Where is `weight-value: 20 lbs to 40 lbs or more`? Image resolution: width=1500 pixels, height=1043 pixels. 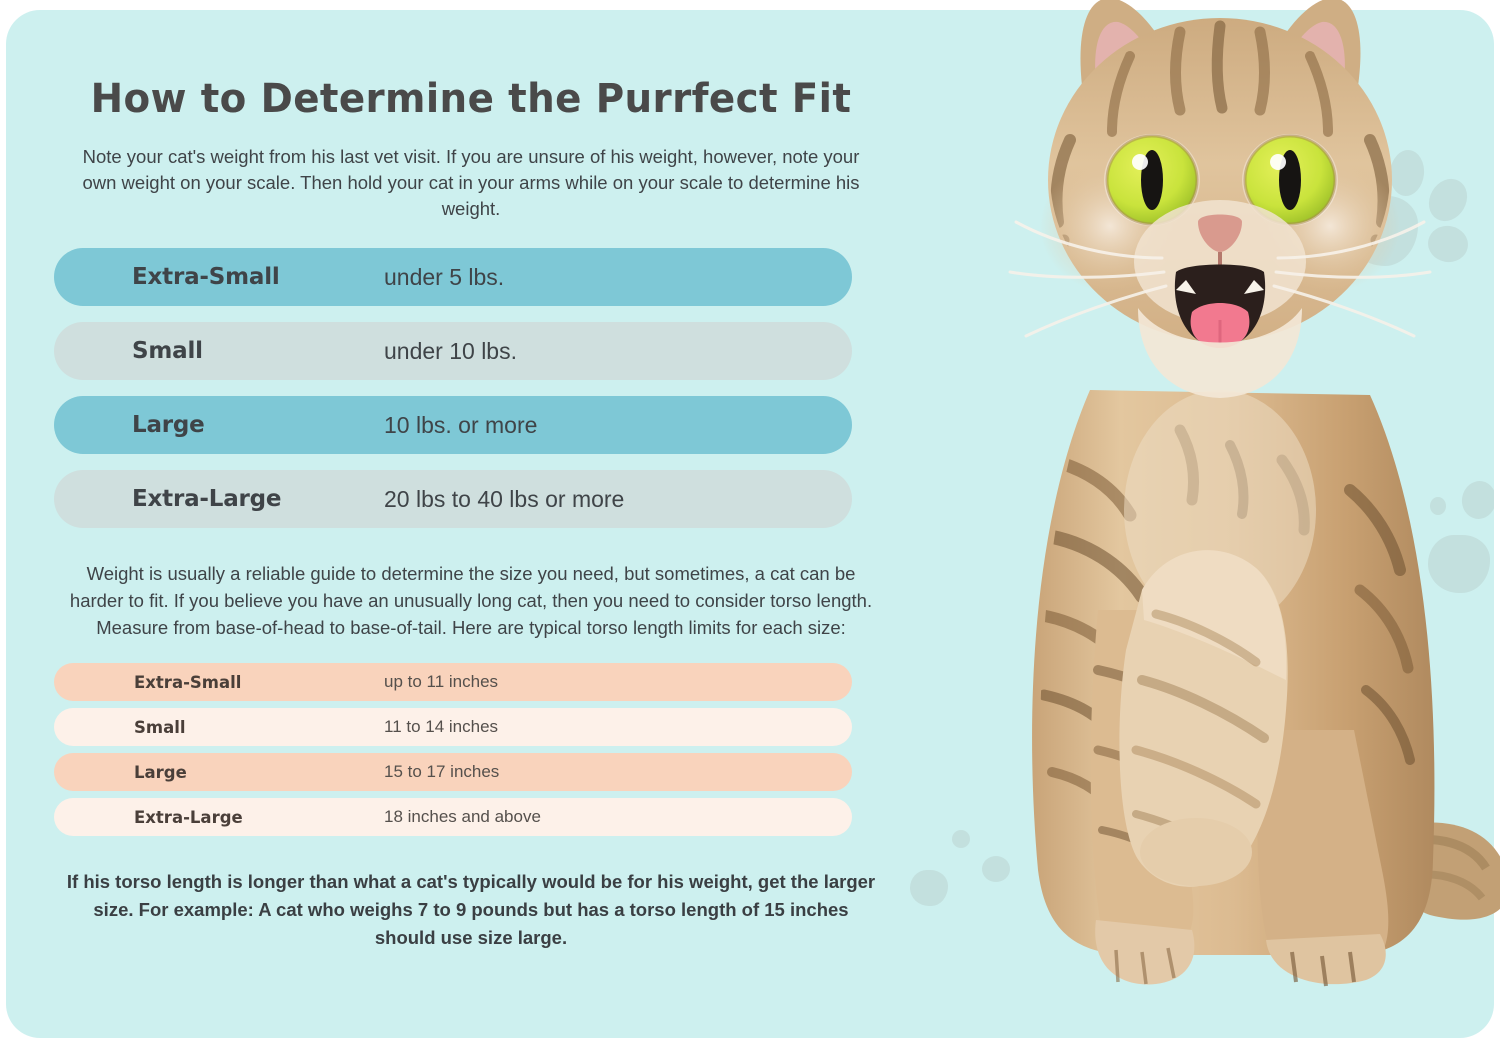
weight-value: 20 lbs to 40 lbs or more is located at coordinates (504, 498).